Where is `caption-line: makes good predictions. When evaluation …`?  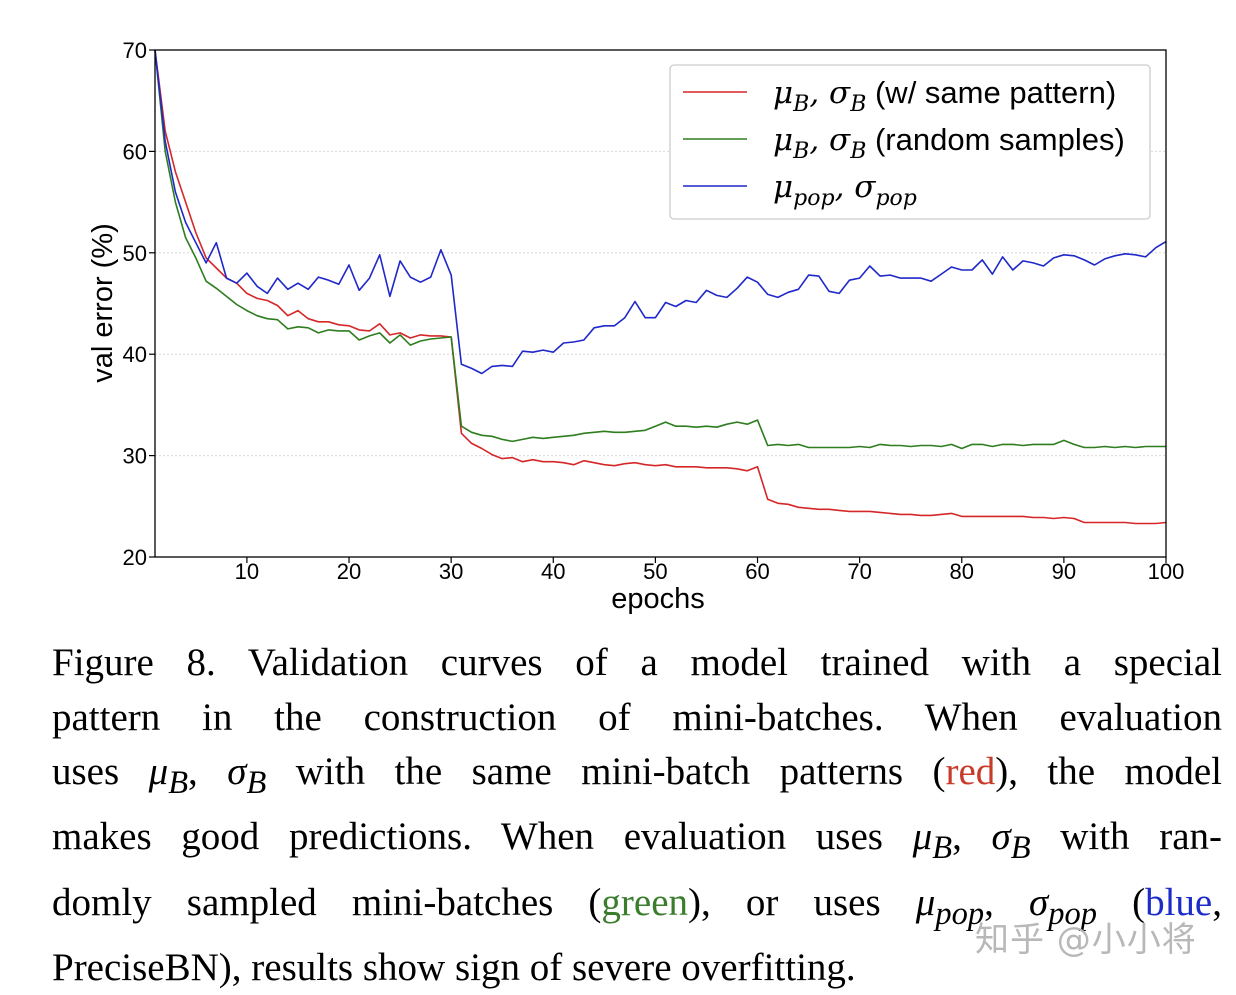
caption-line: makes good predictions. When evaluation … is located at coordinates (637, 842).